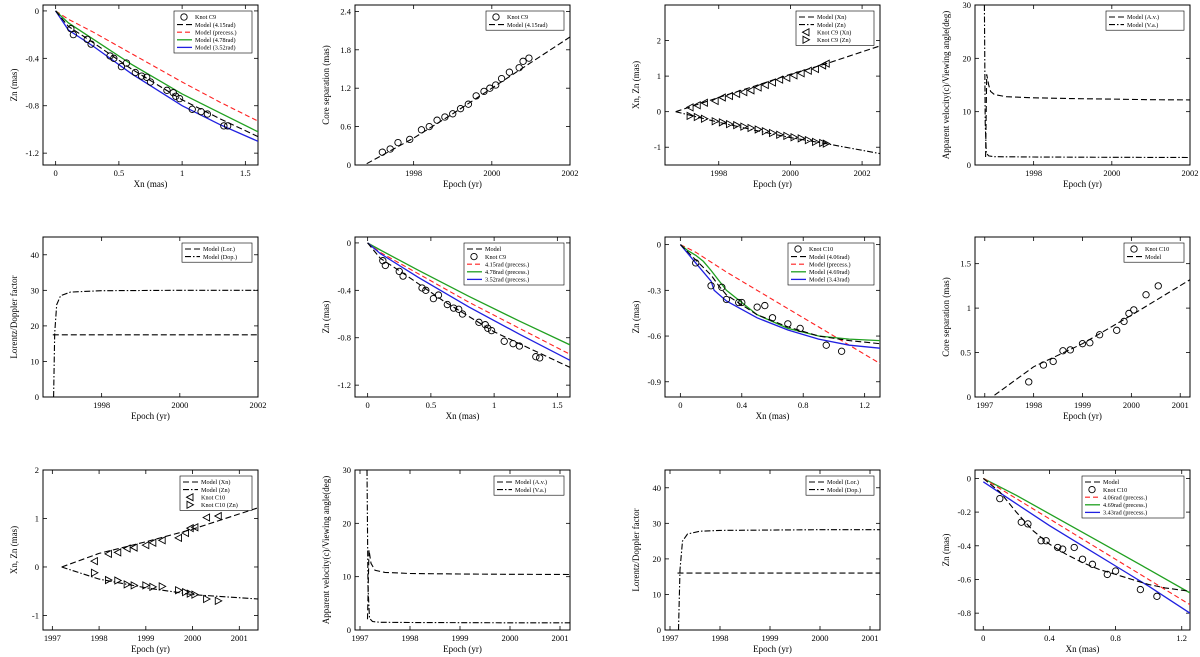 This screenshot has height=657, width=1200. What do you see at coordinates (215, 490) in the screenshot?
I see `legend-label: Model (Zn)` at bounding box center [215, 490].